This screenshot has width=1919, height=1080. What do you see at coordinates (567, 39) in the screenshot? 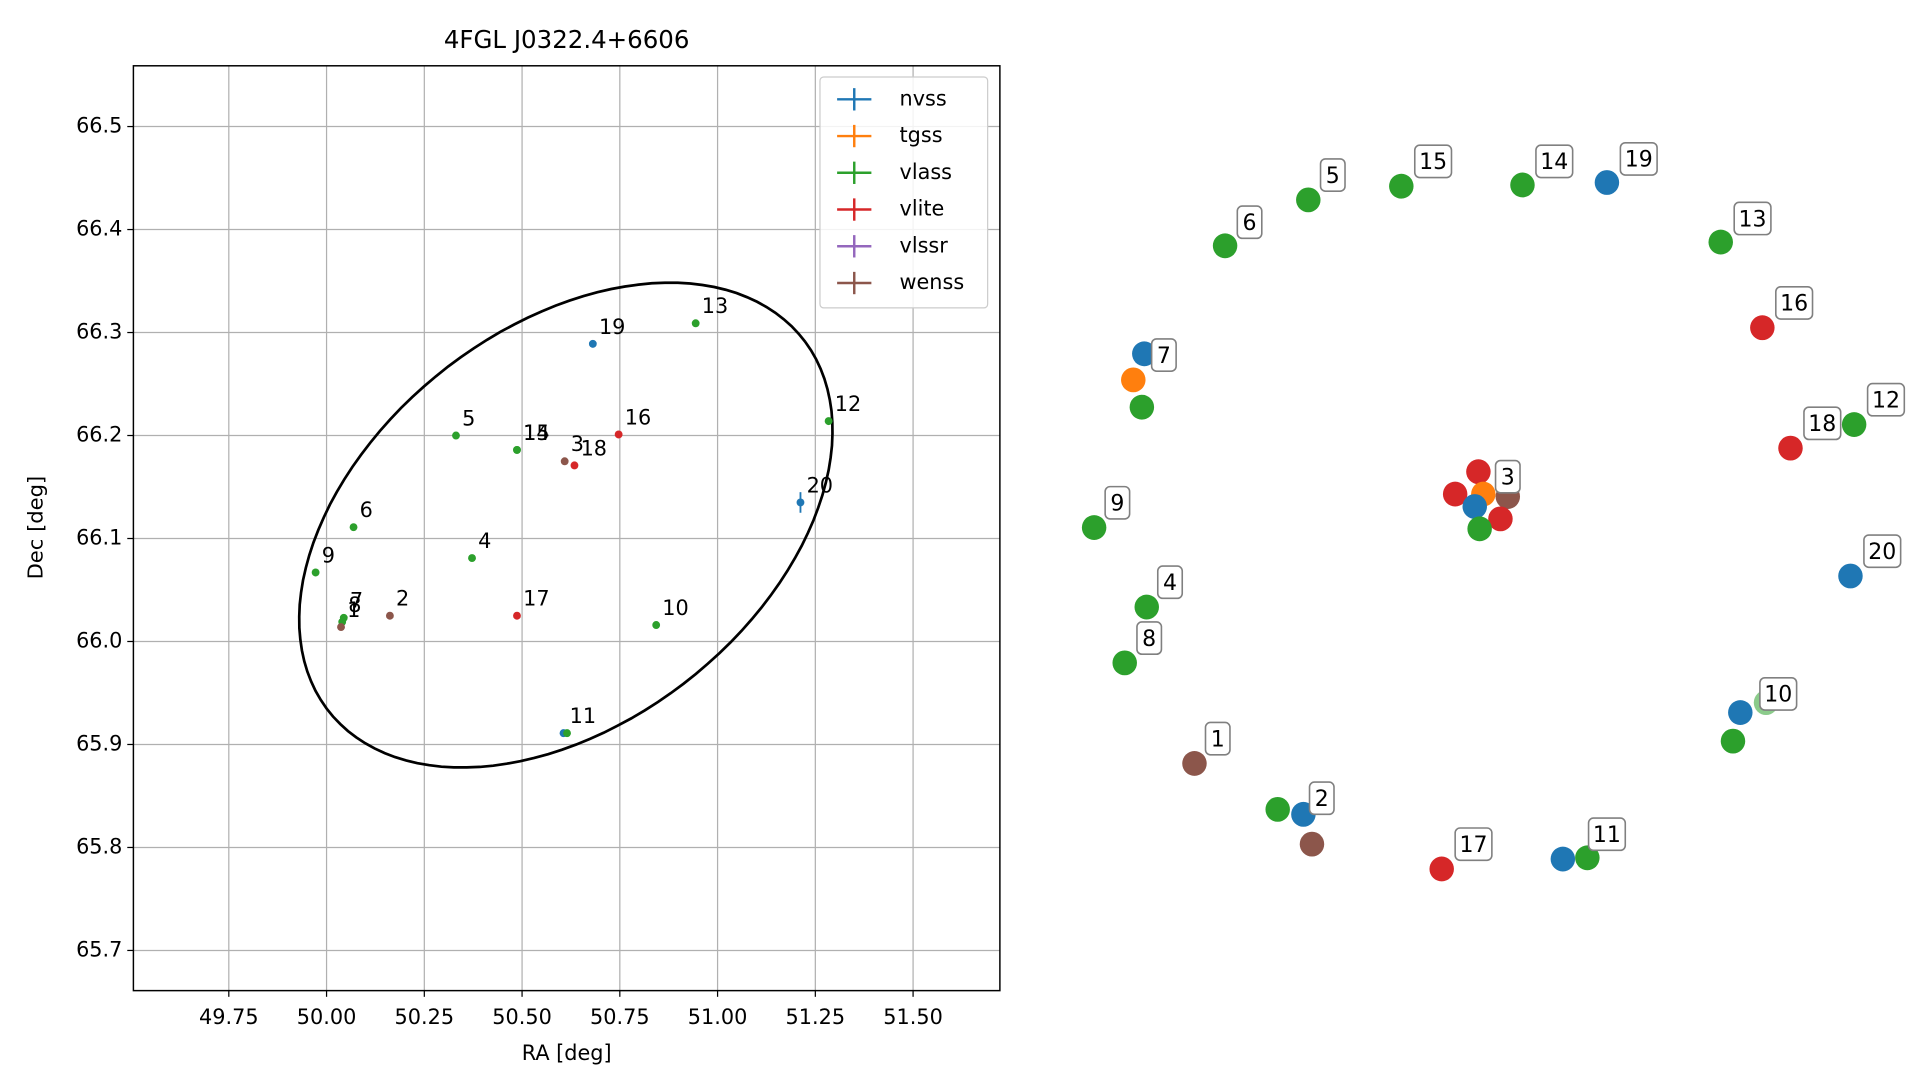
I see `chart-title: 4FGL J0322.4+6606` at bounding box center [567, 39].